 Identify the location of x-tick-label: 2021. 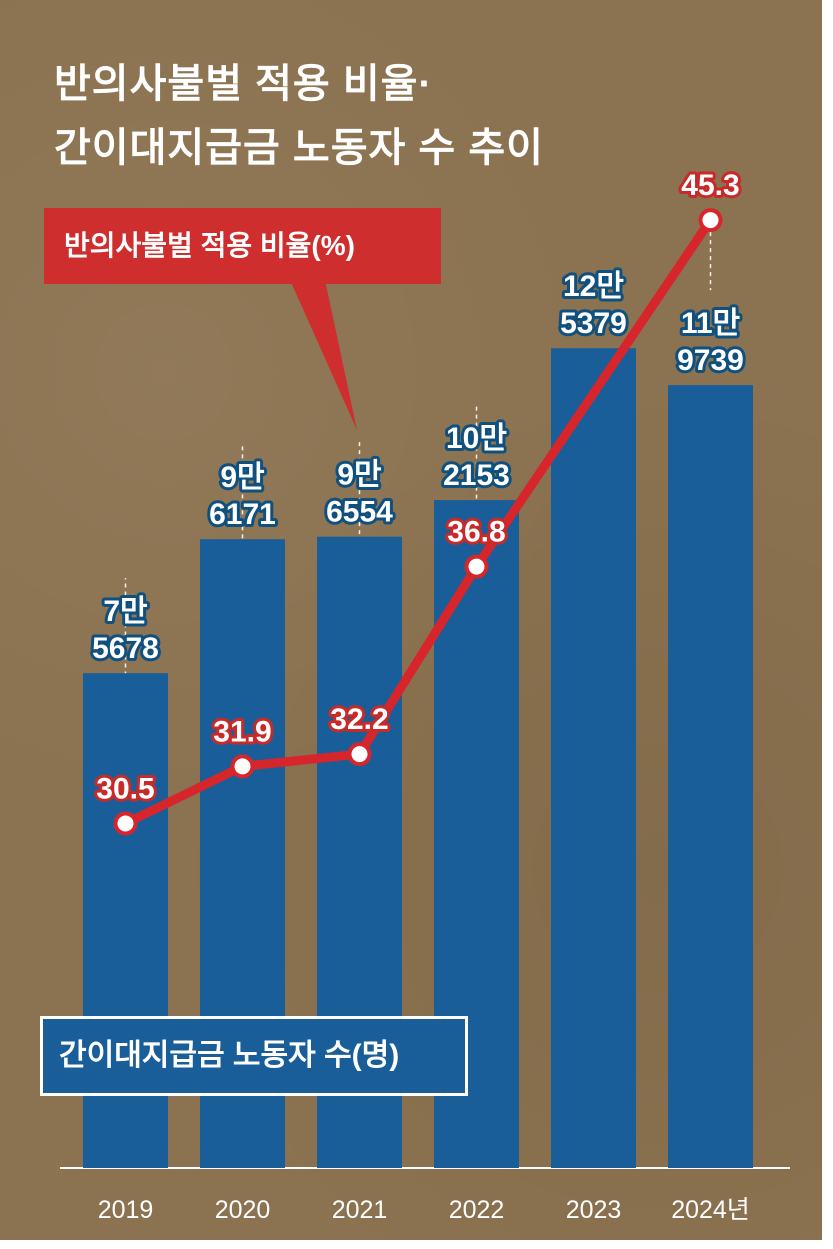
(360, 1210).